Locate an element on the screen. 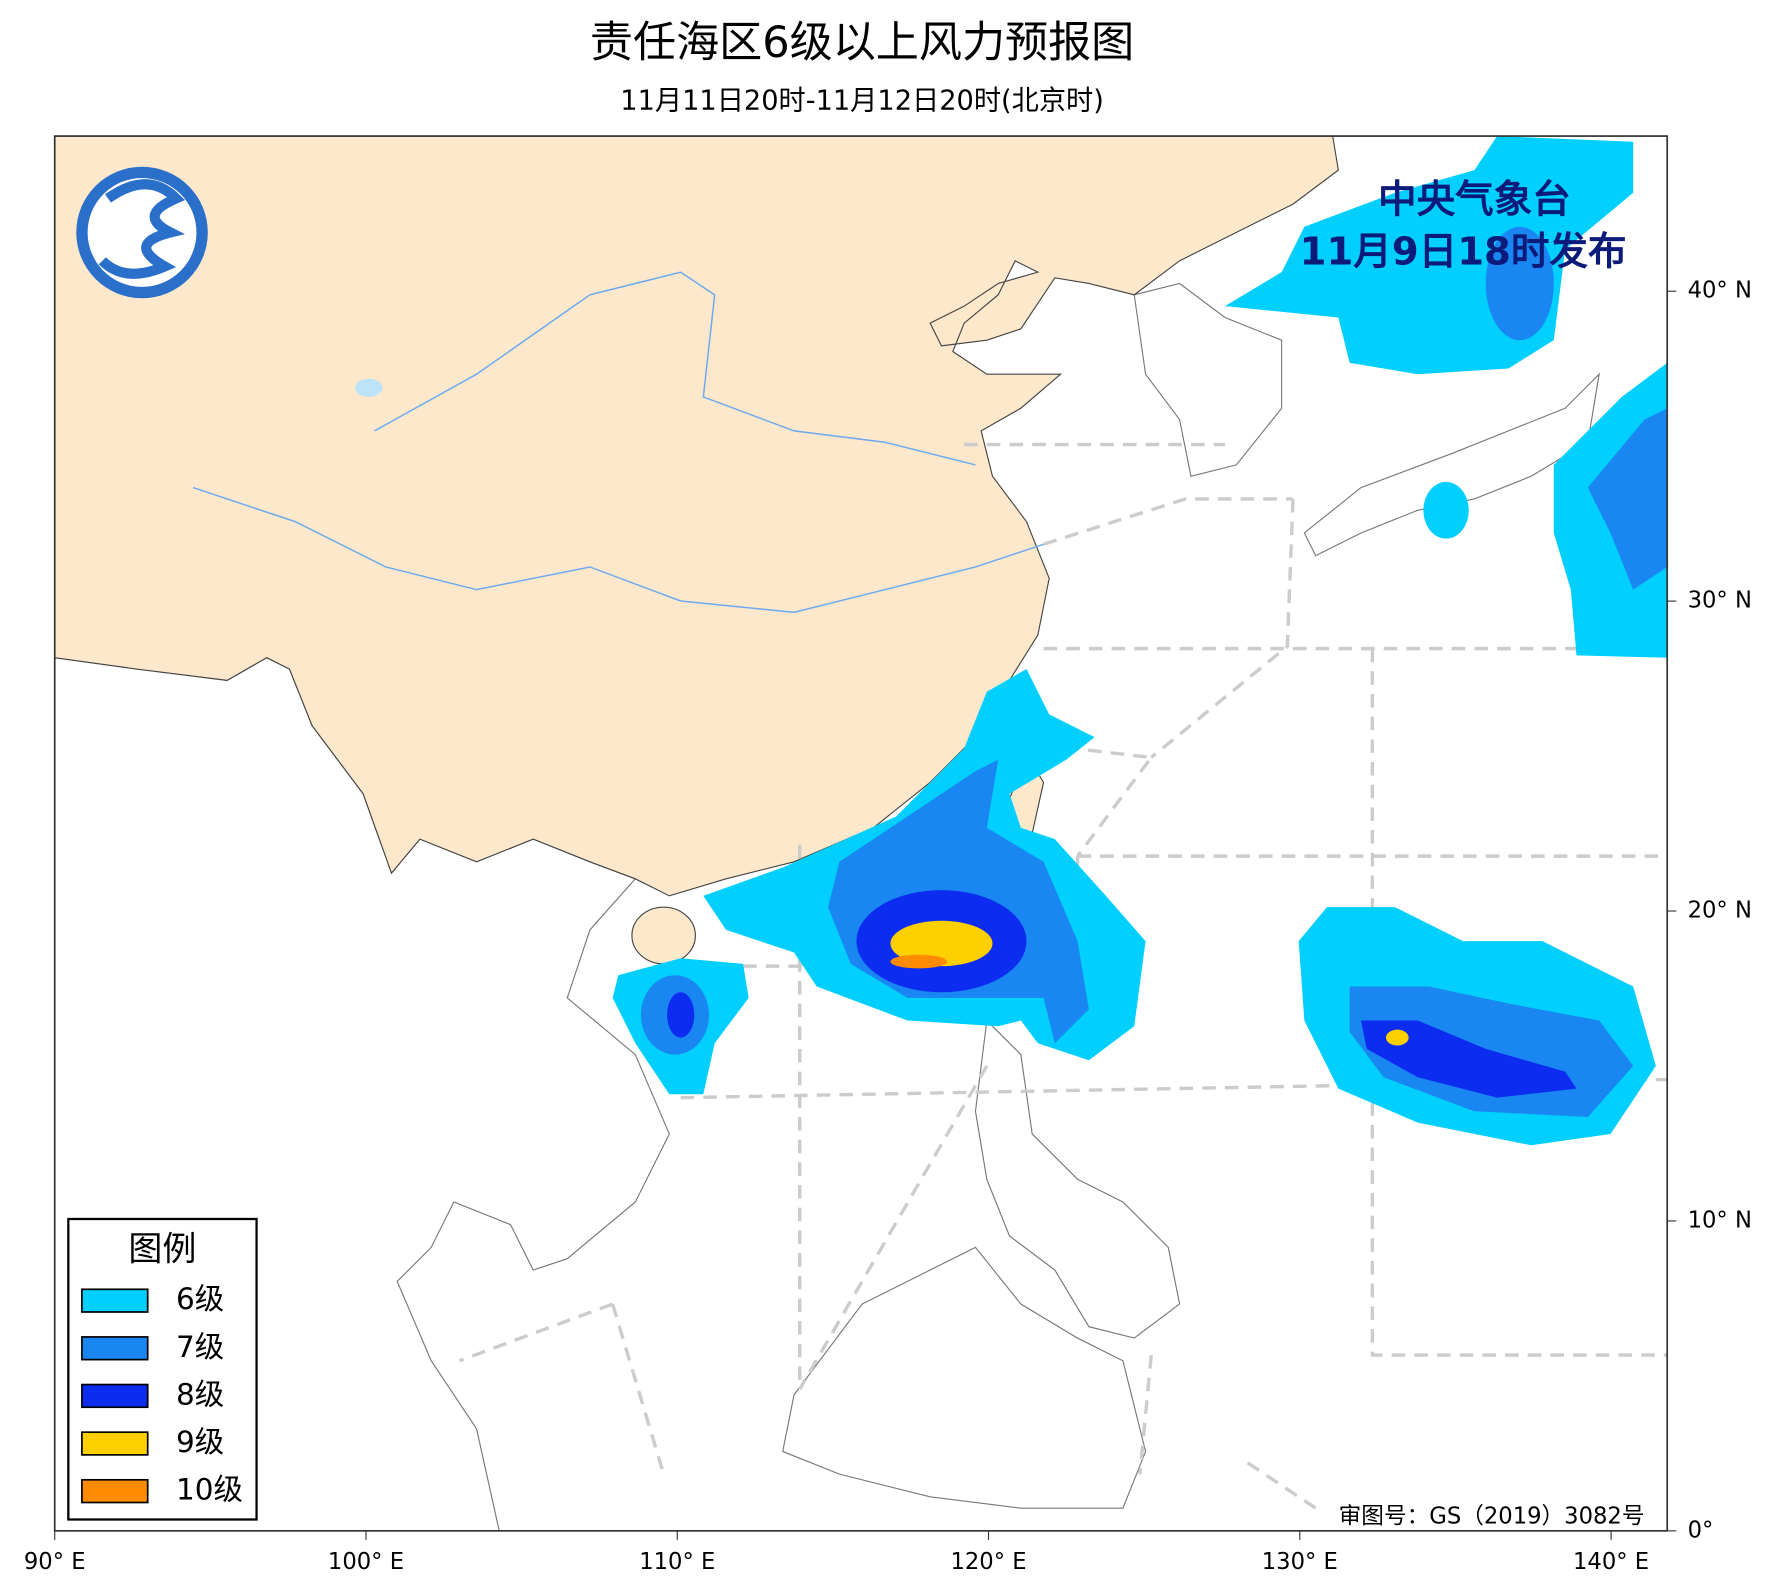 This screenshot has width=1765, height=1583. lat-label: 0° is located at coordinates (1701, 1530).